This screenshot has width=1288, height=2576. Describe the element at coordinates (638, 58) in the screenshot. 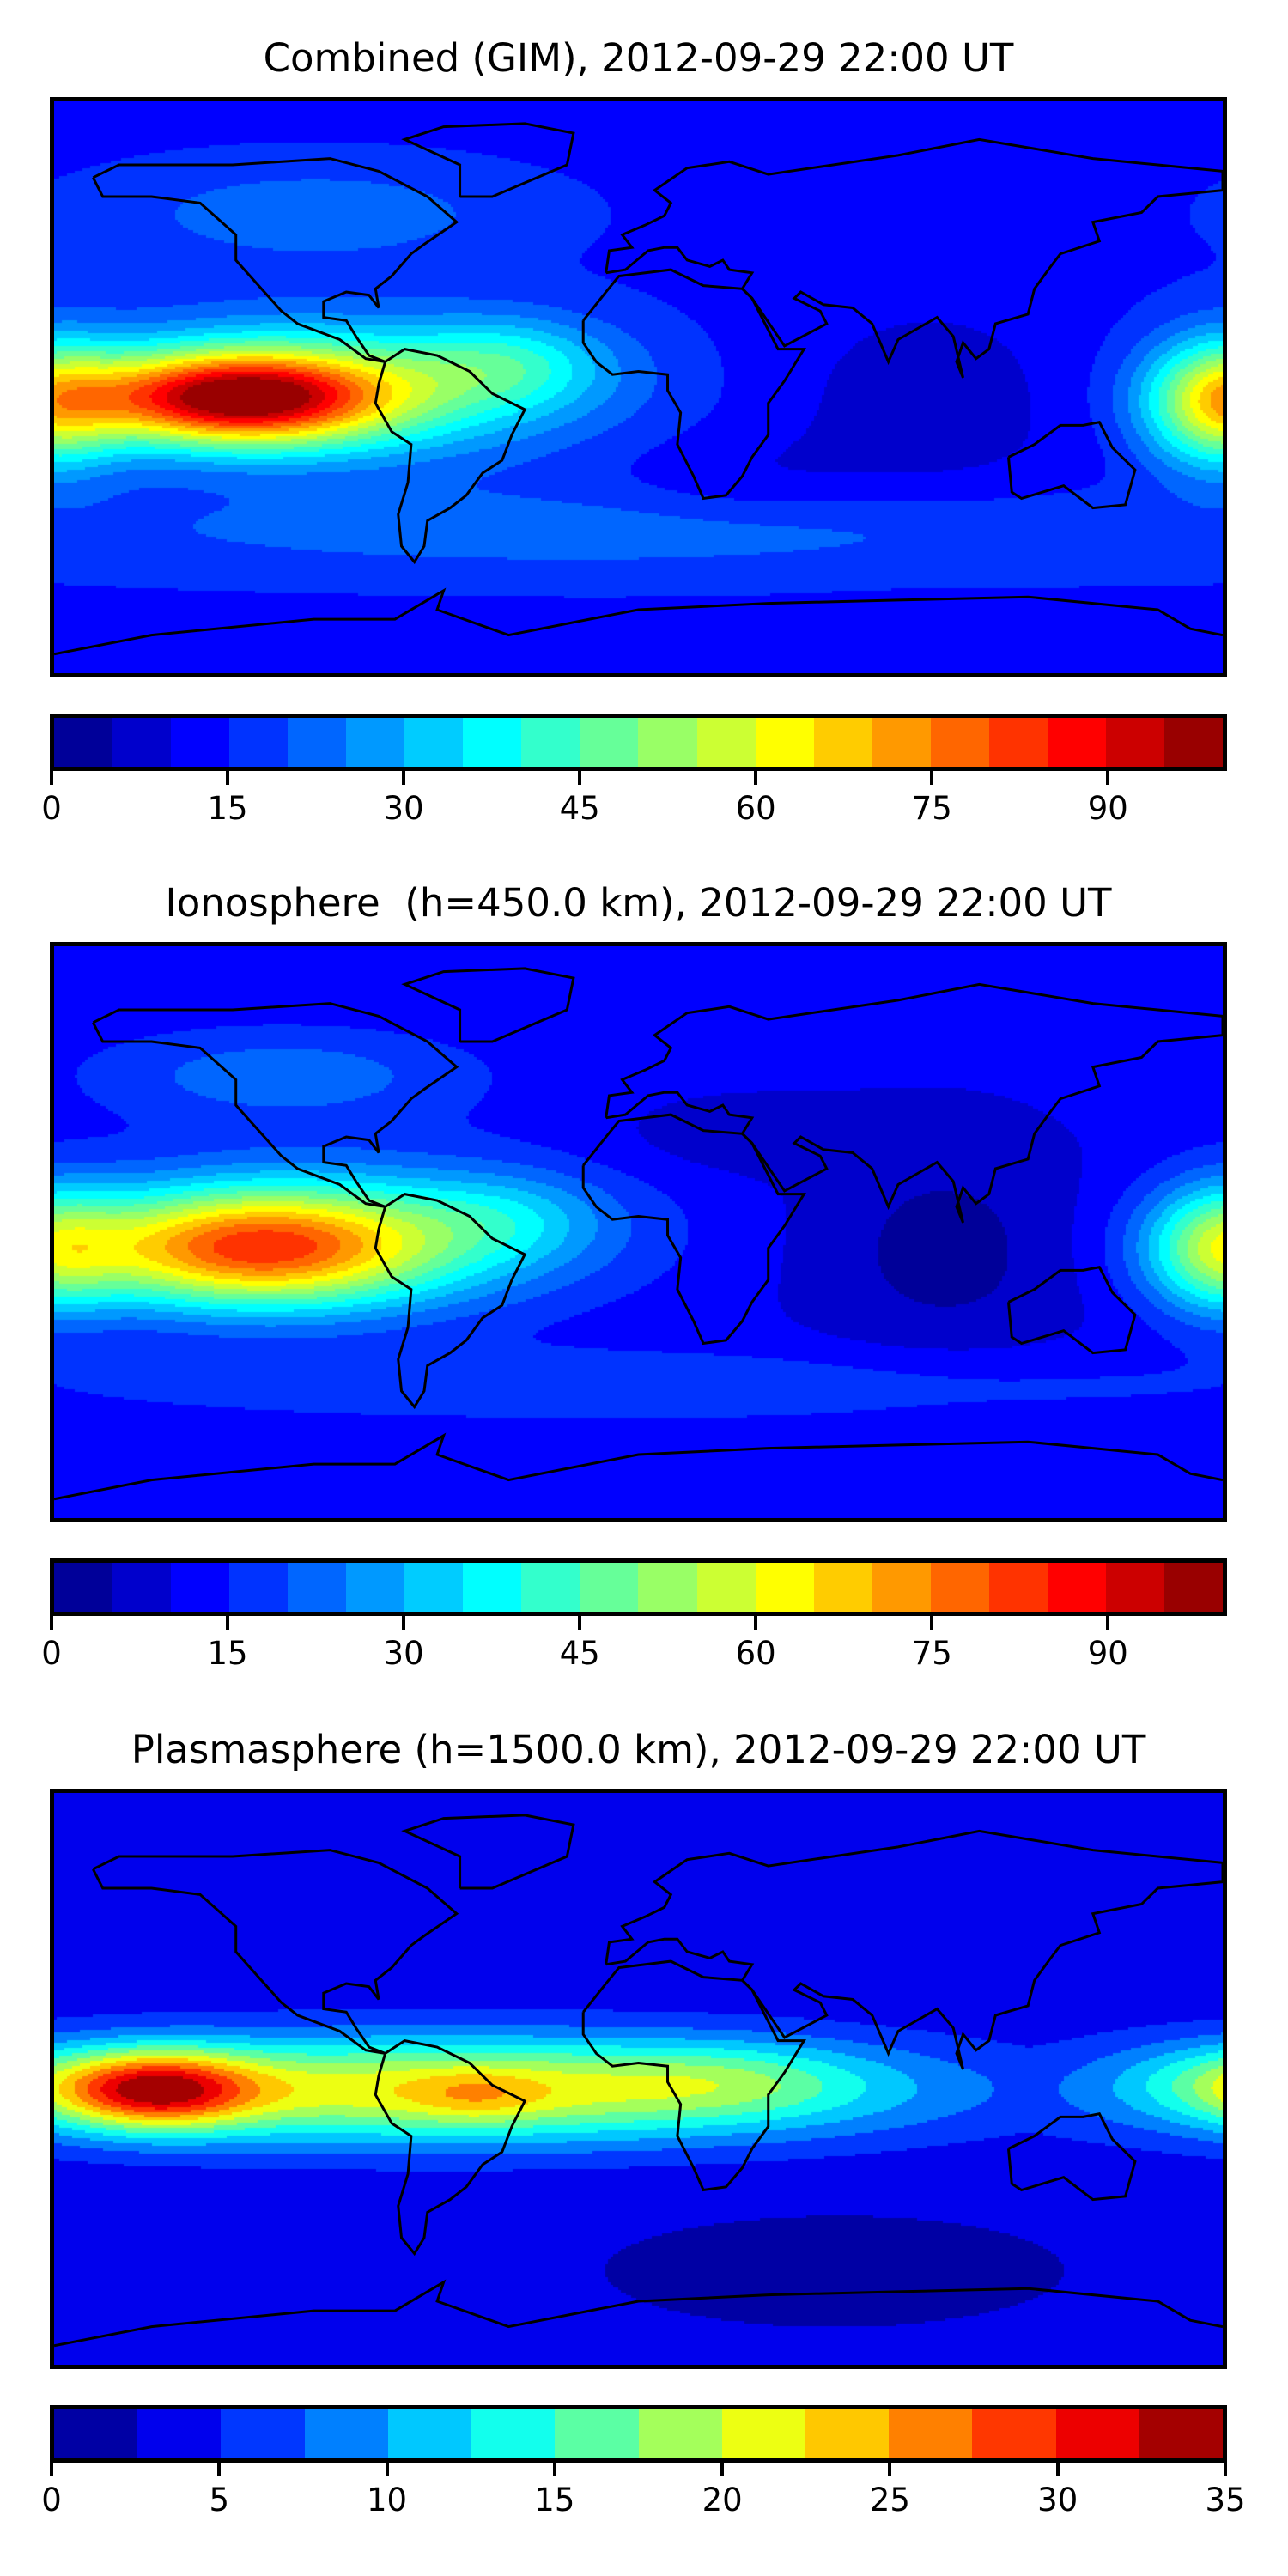

I see `chart-title: Combined (GIM), 2012-09-29 22:00 UT` at that location.